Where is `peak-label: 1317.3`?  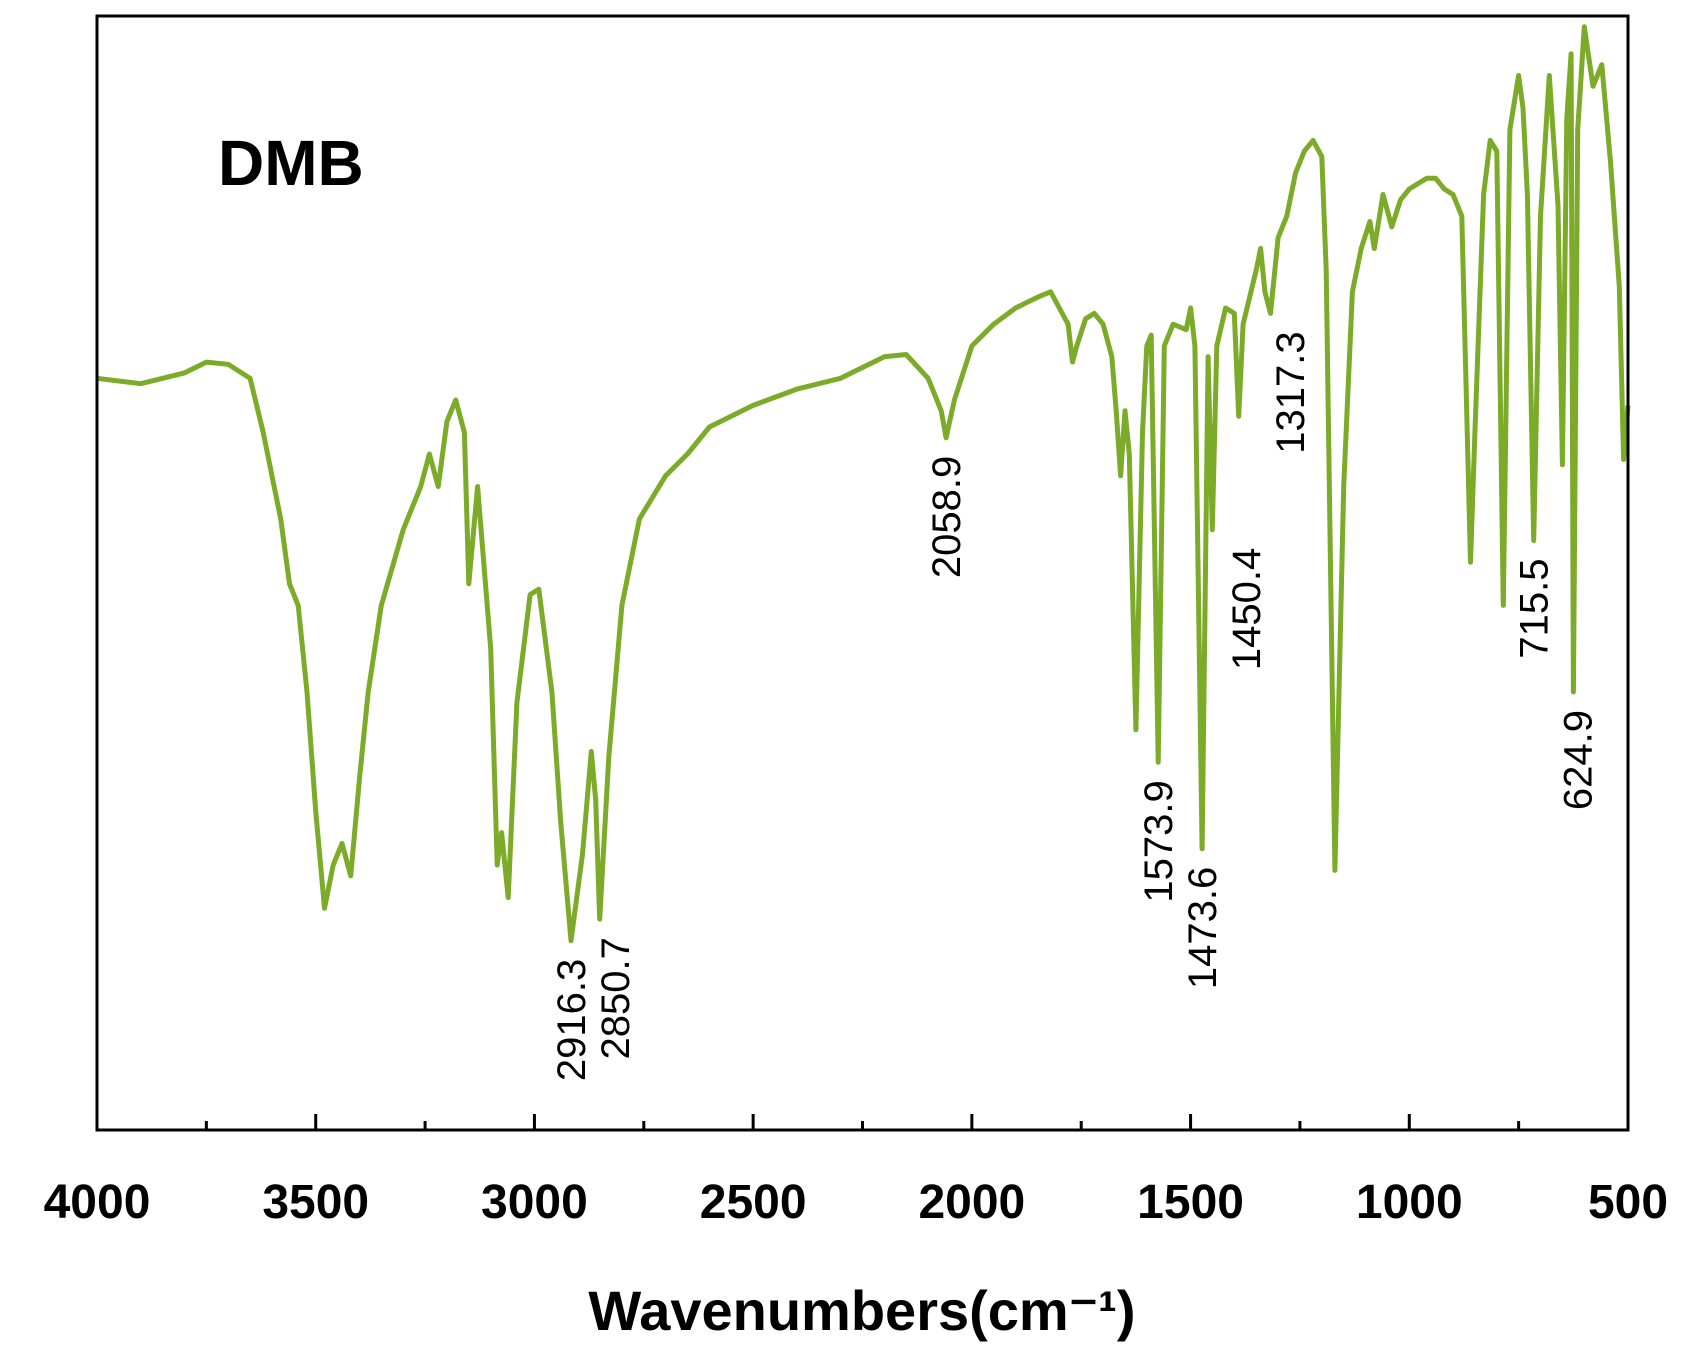 peak-label: 1317.3 is located at coordinates (1291, 392).